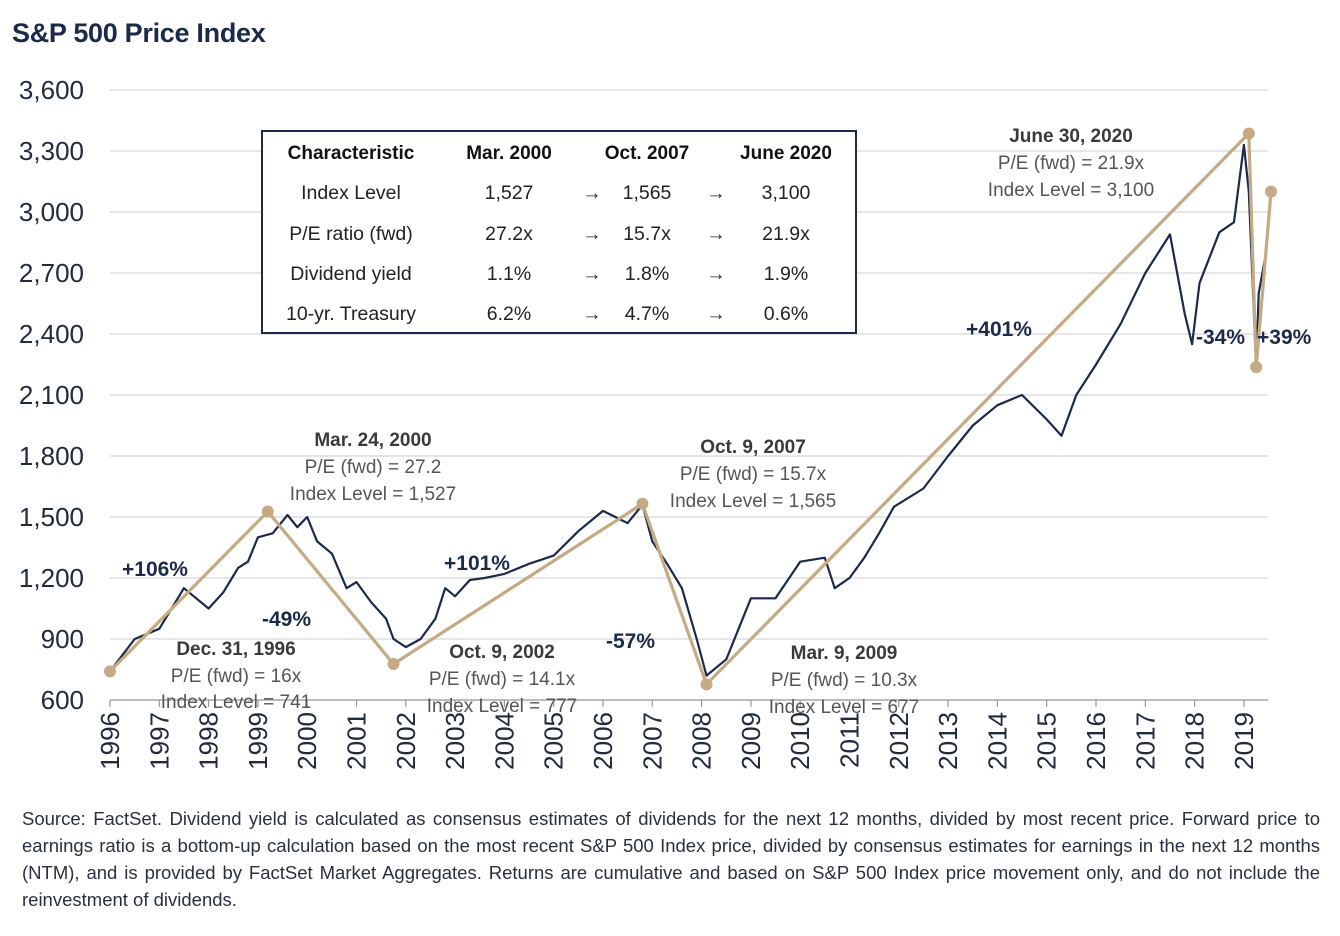  What do you see at coordinates (603, 741) in the screenshot?
I see `x-tick-label: 2006` at bounding box center [603, 741].